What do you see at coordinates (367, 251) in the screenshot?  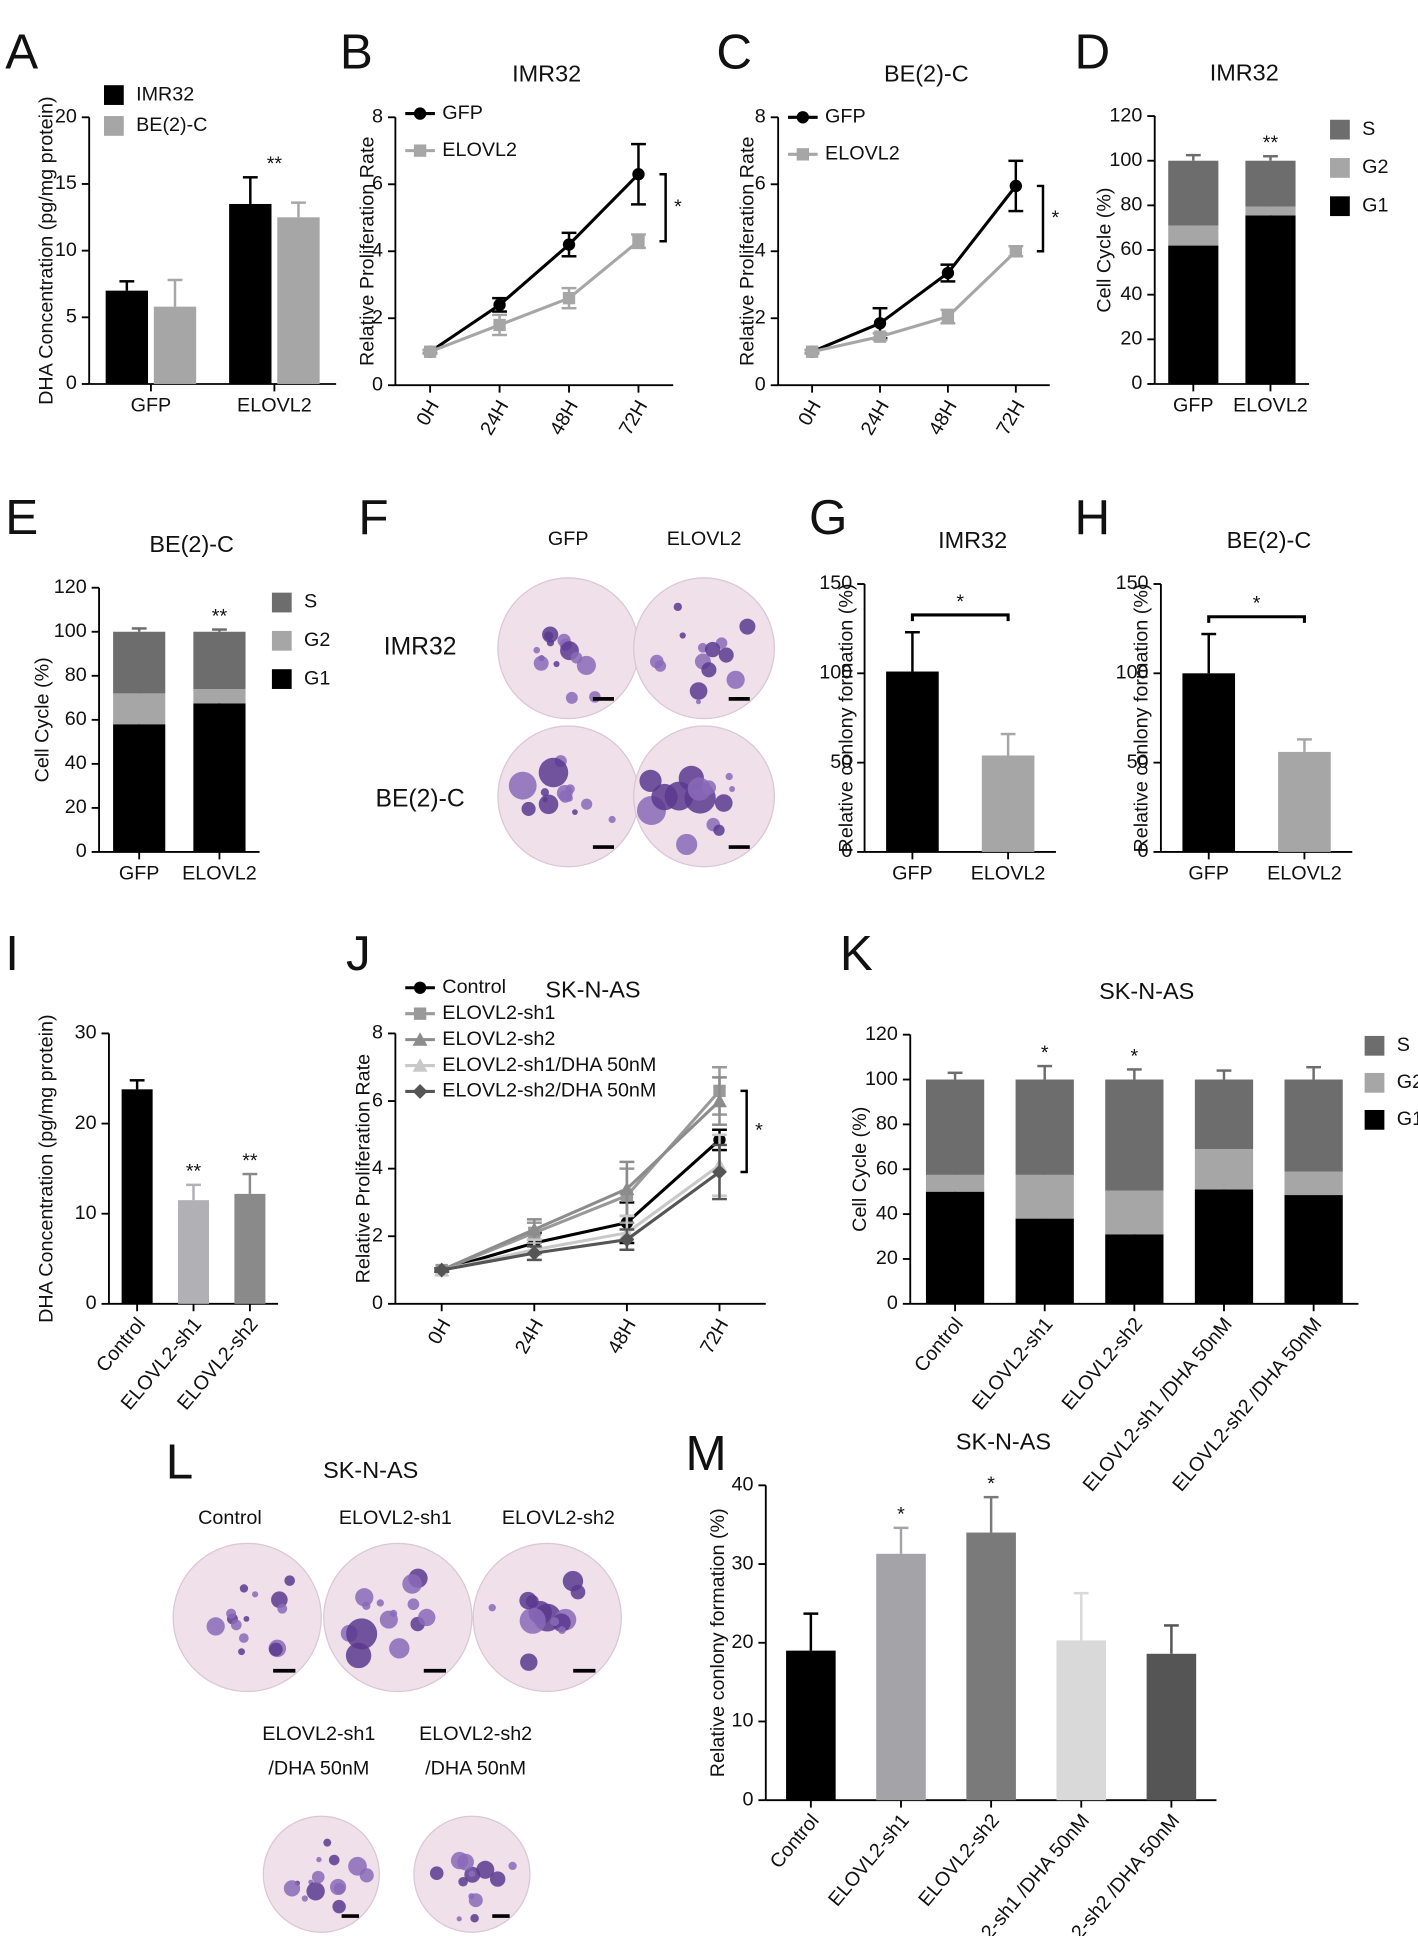 I see `y-axis-label: Relative Proliferation Rate` at bounding box center [367, 251].